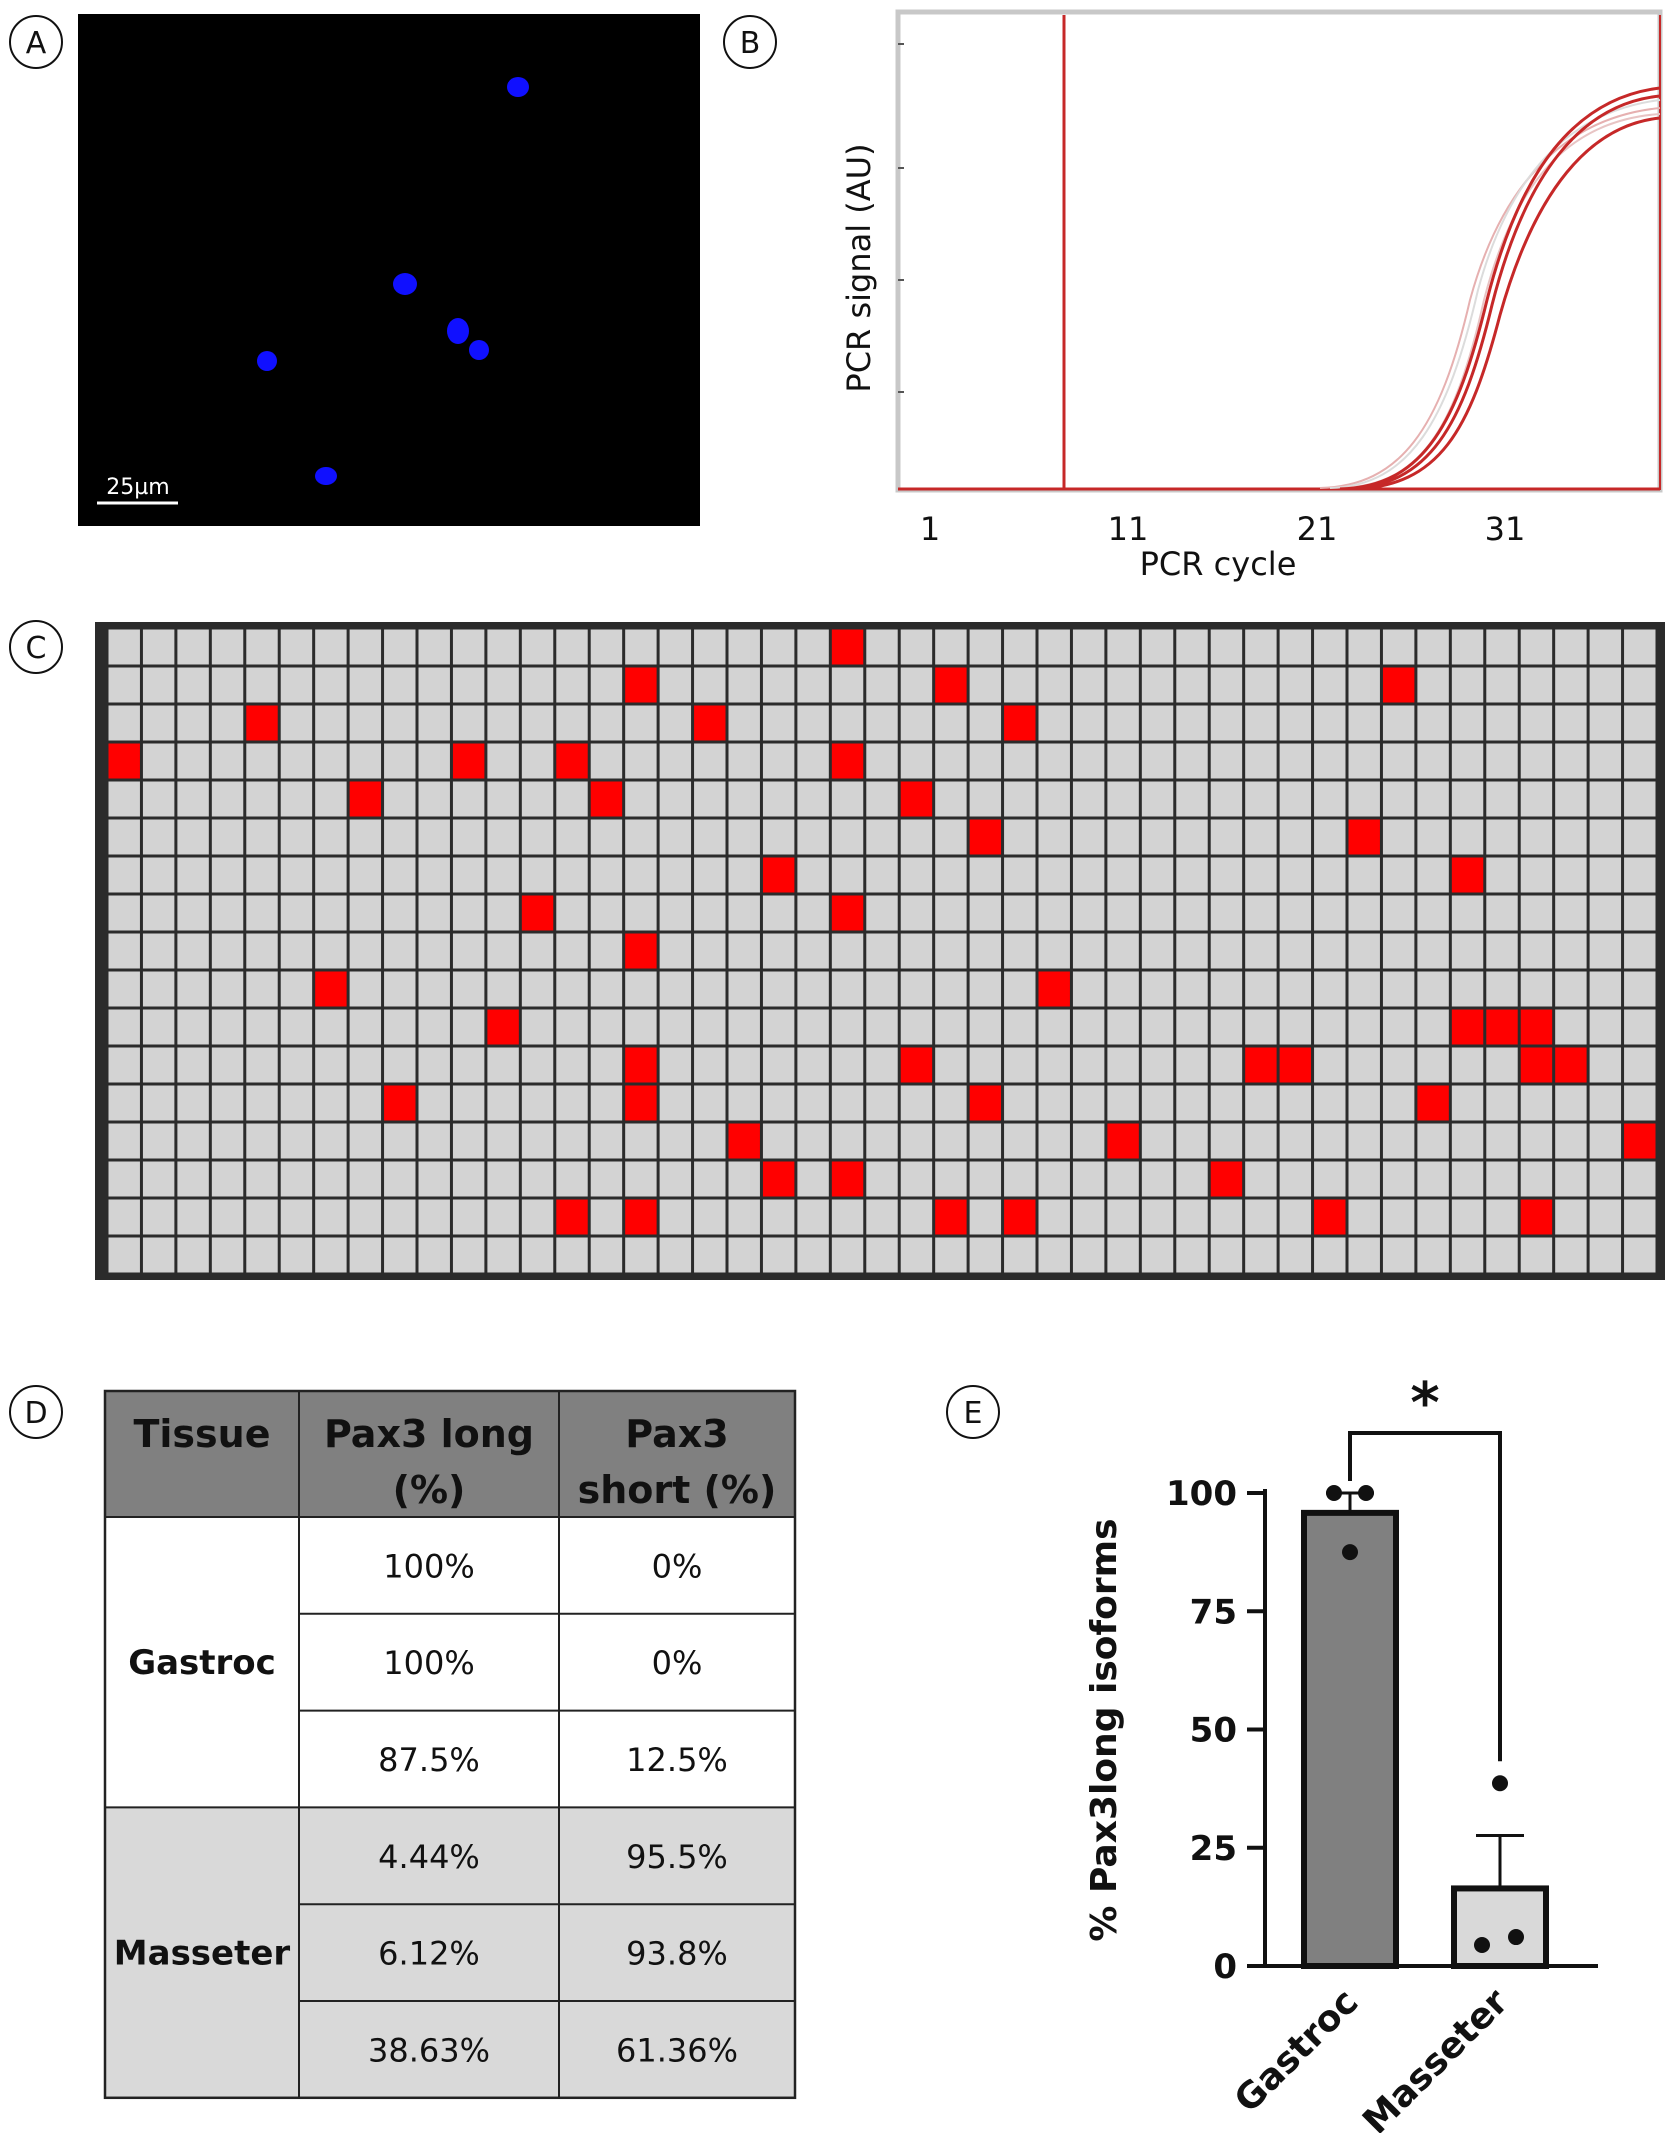 The height and width of the screenshot is (2133, 1668). Describe the element at coordinates (750, 42) in the screenshot. I see `panel-b-label-circle` at that location.